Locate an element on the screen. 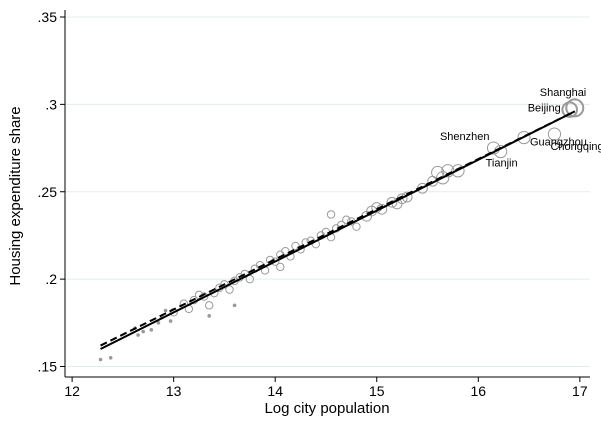  y-axis-title: Housing expenditure share is located at coordinates (15, 195).